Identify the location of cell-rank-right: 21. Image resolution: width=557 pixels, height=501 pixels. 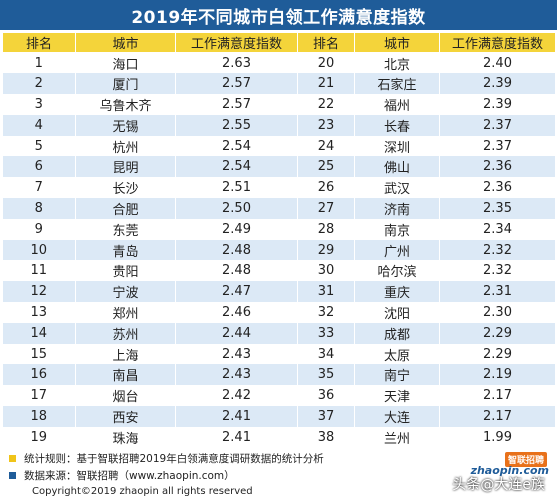
(326, 84).